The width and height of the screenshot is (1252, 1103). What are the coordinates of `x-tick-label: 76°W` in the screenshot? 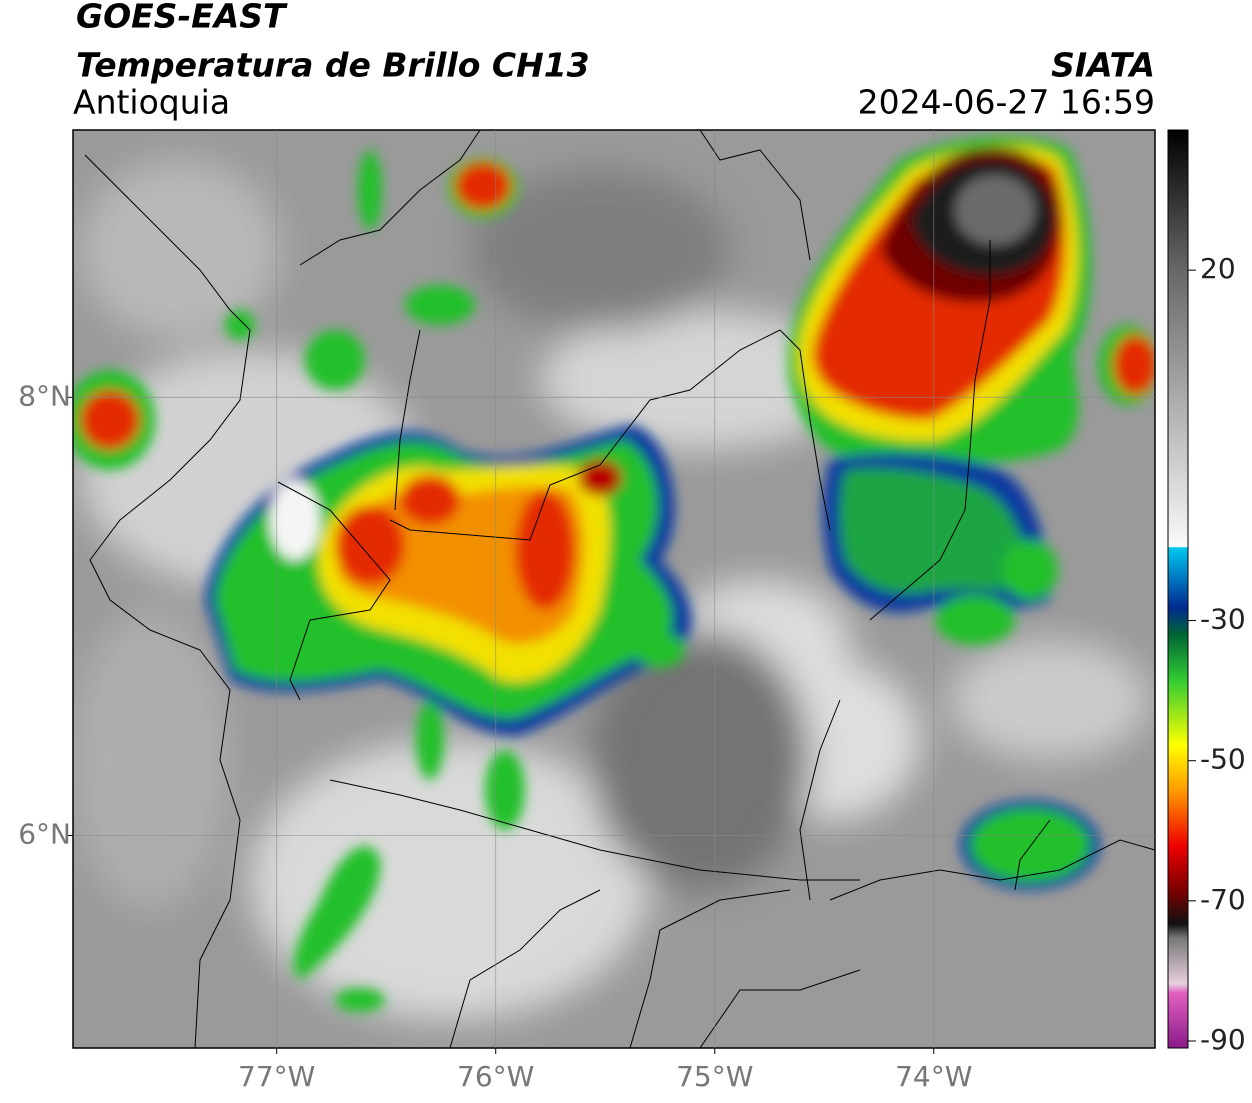 It's located at (495, 1076).